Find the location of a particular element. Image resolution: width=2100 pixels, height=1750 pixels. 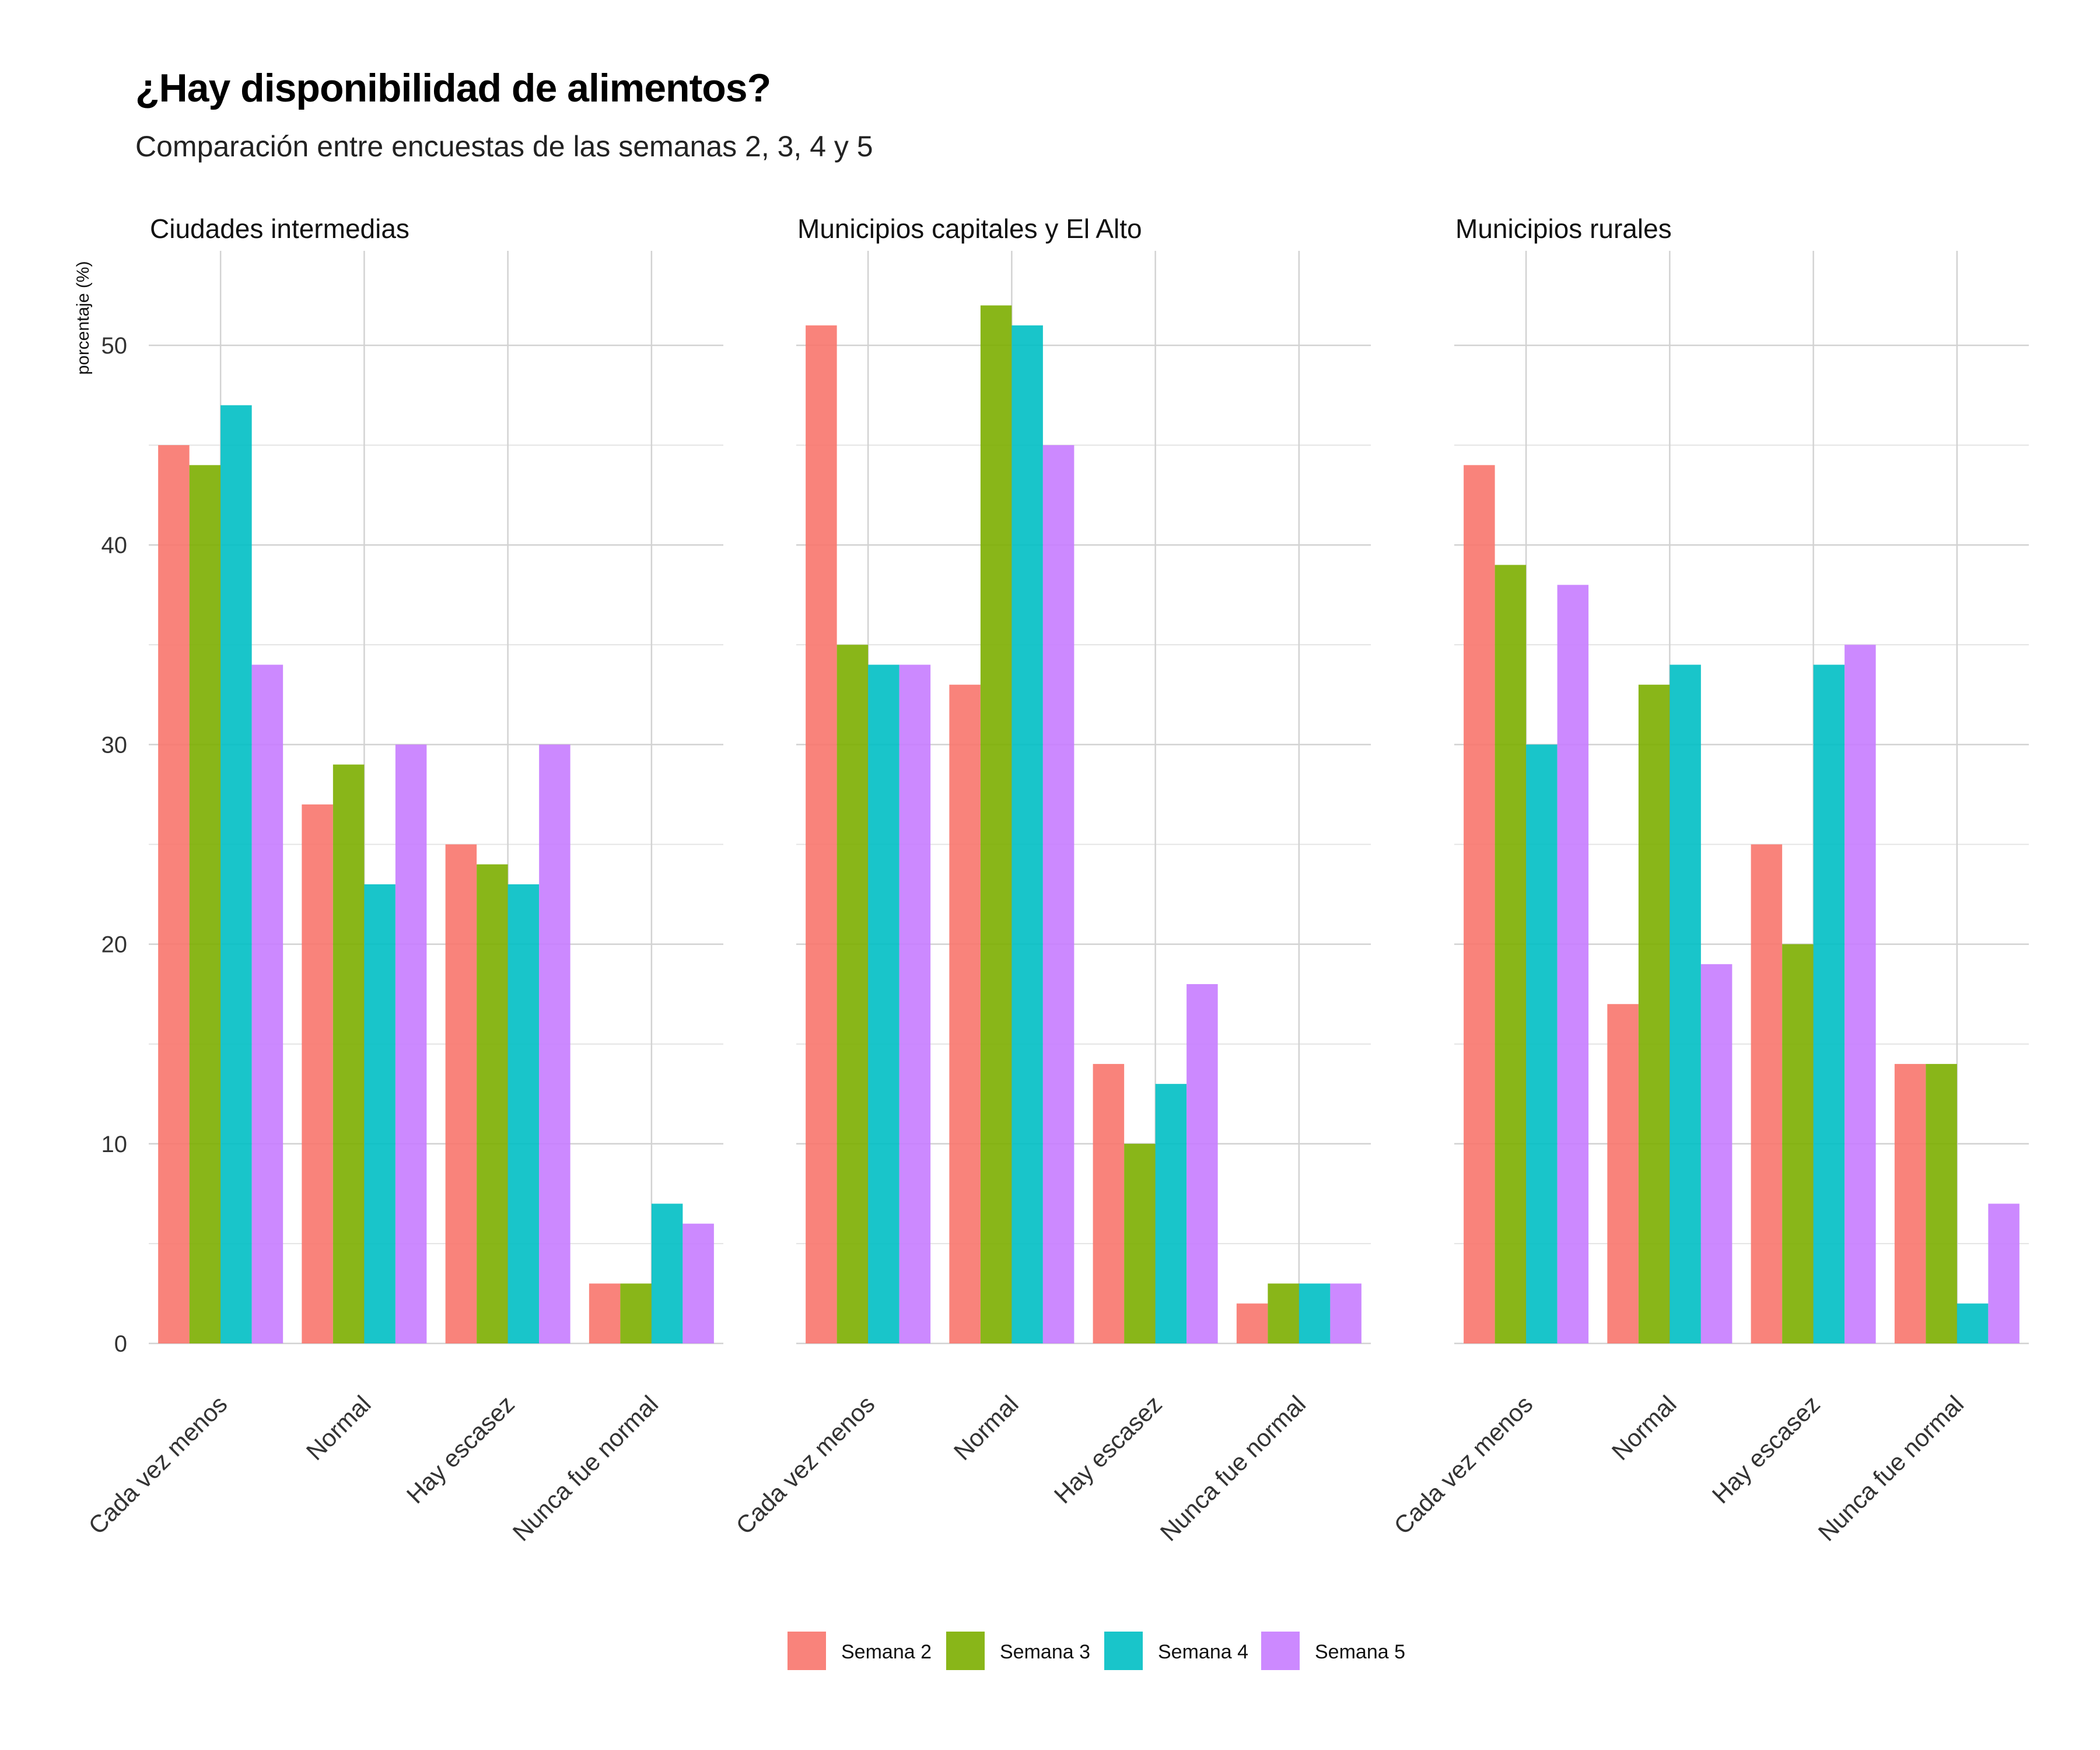

y-tick-label: 30 is located at coordinates (115, 745).